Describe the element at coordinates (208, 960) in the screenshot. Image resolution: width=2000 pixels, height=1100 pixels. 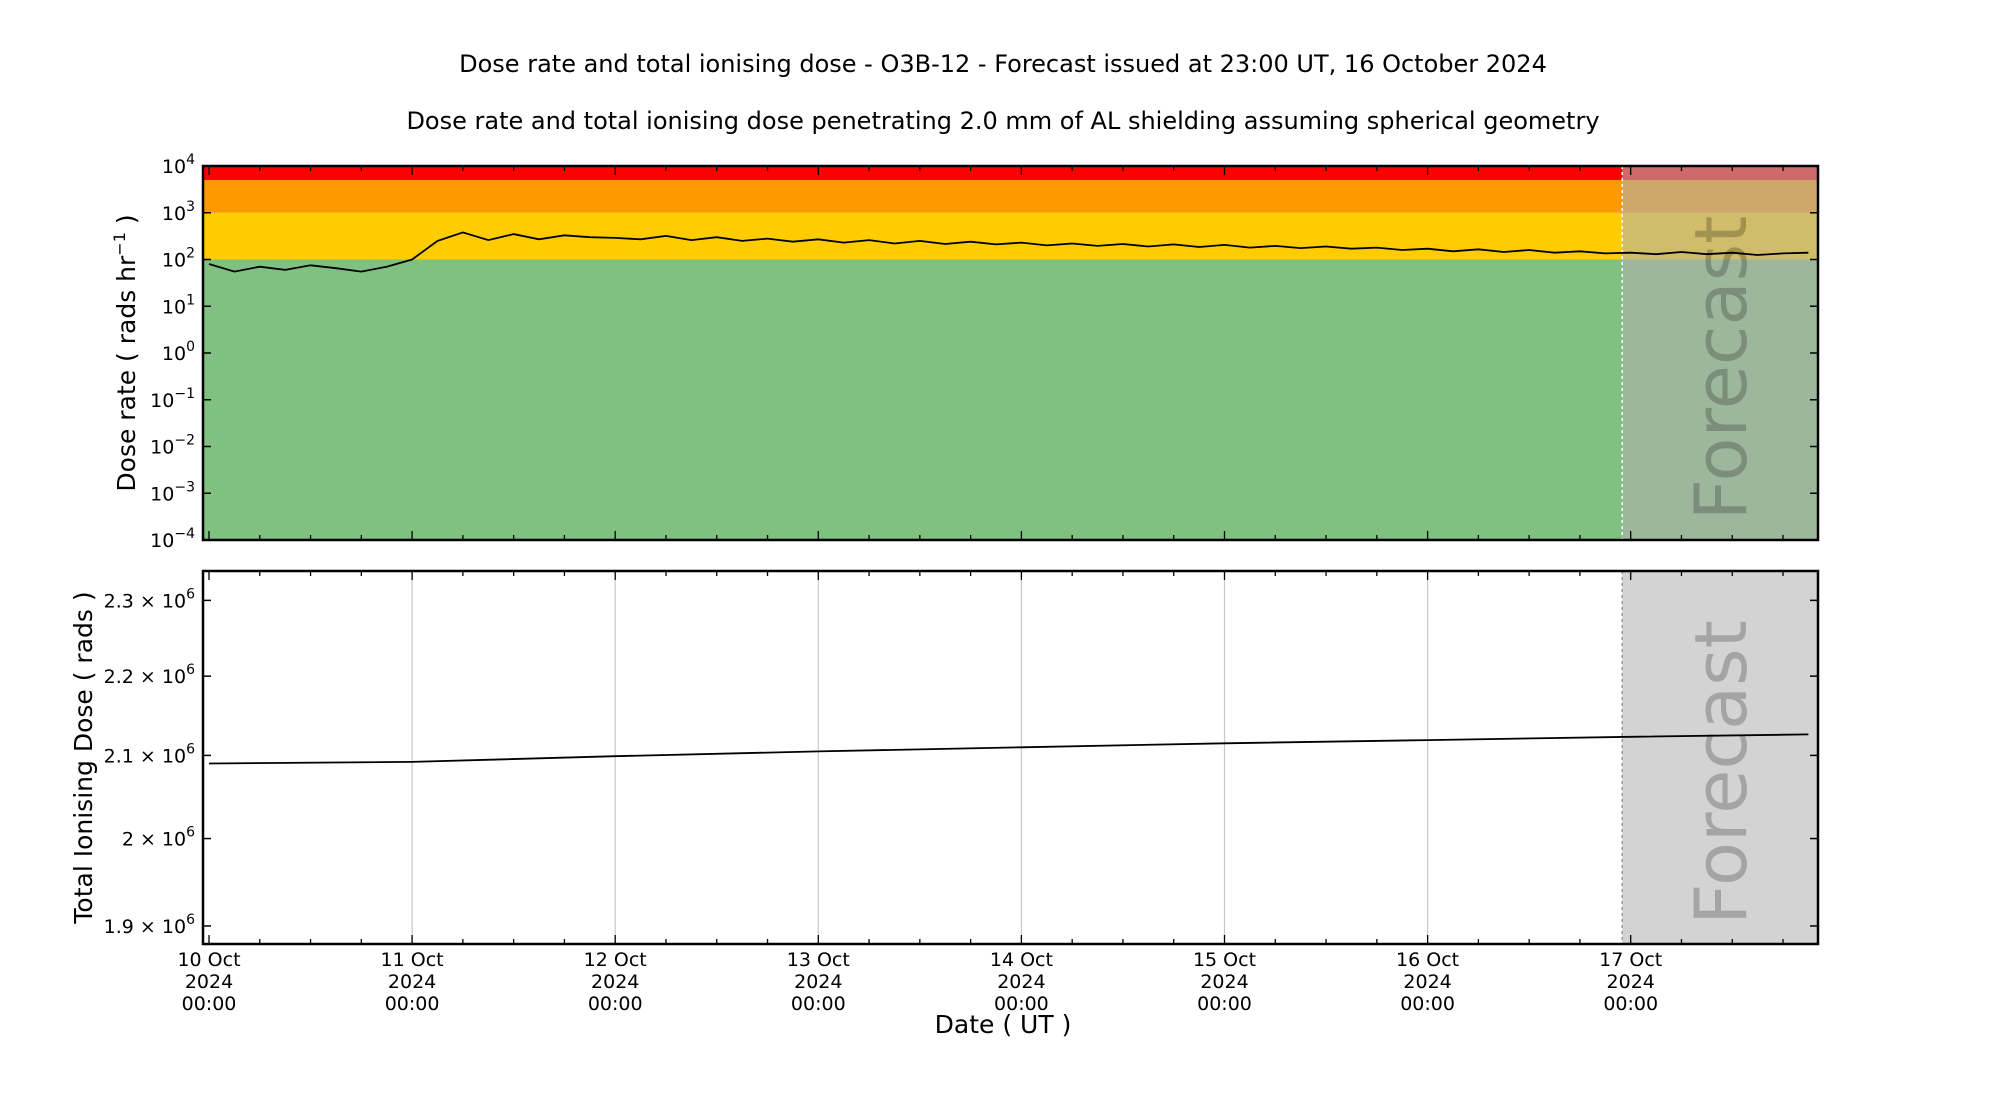
I see `x-tick-label: 10 Oct` at that location.